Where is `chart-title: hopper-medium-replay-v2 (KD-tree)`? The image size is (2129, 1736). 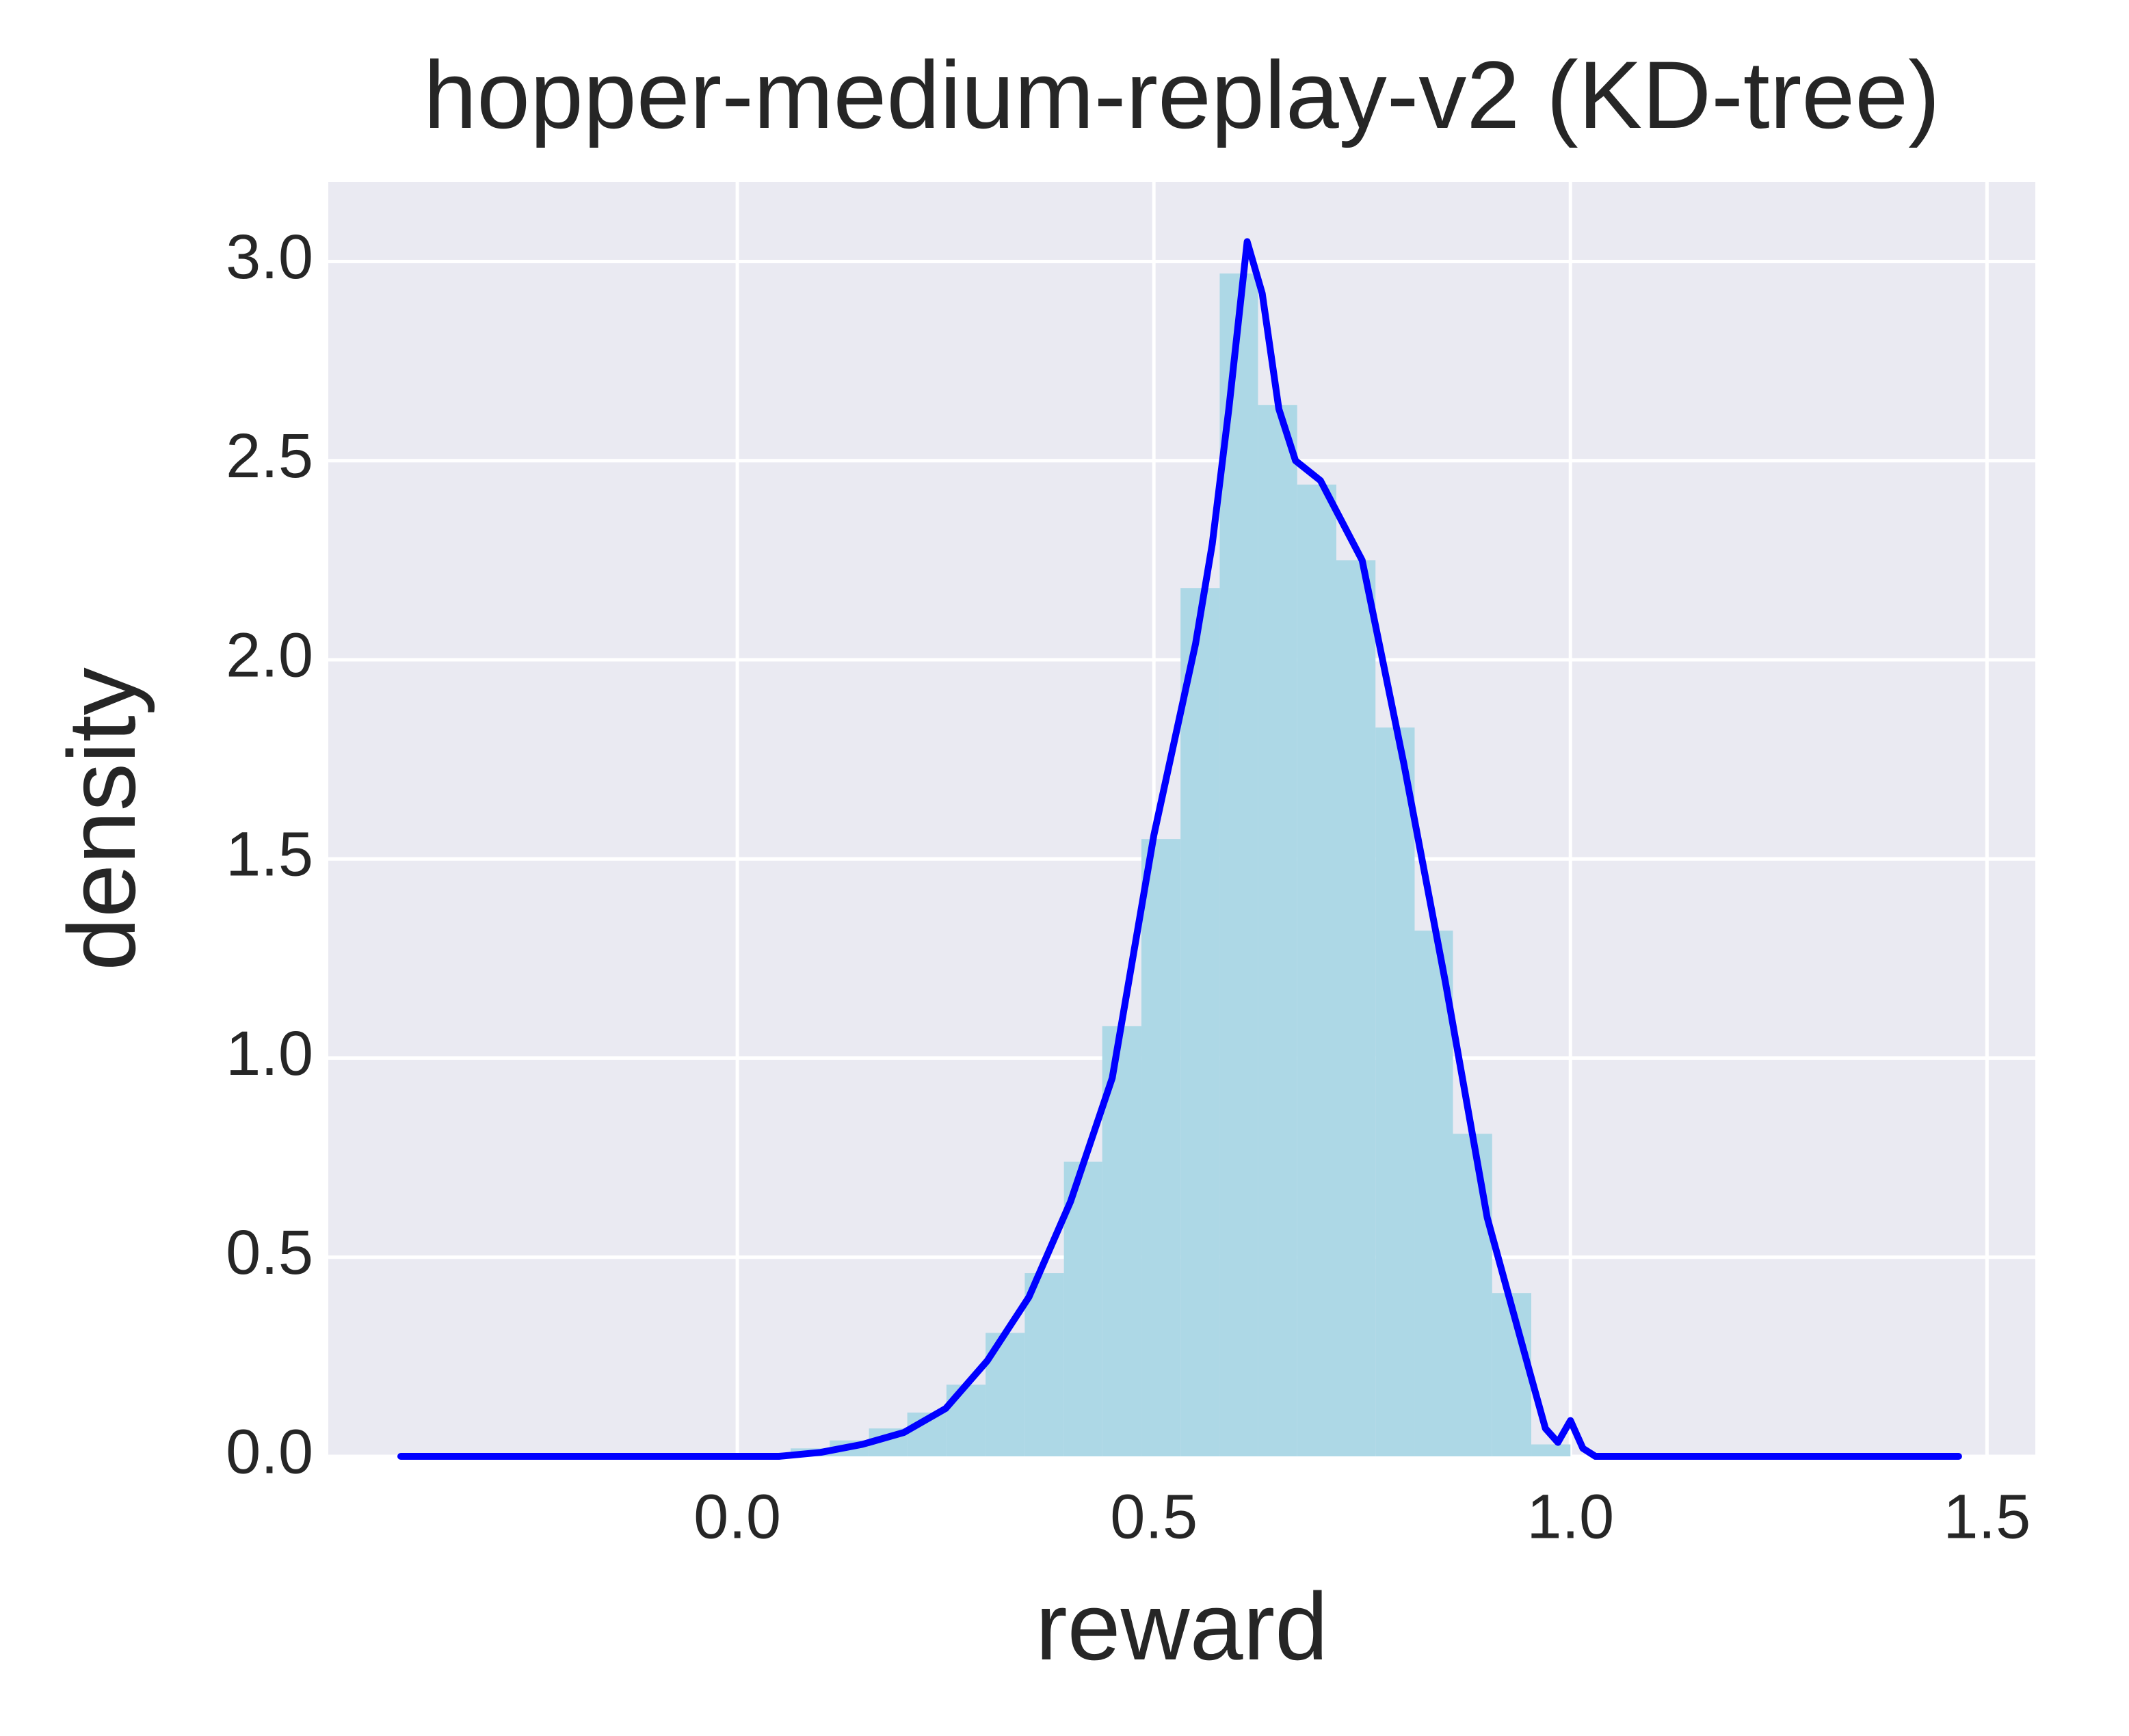
chart-title: hopper-medium-replay-v2 (KD-tree) is located at coordinates (1181, 94).